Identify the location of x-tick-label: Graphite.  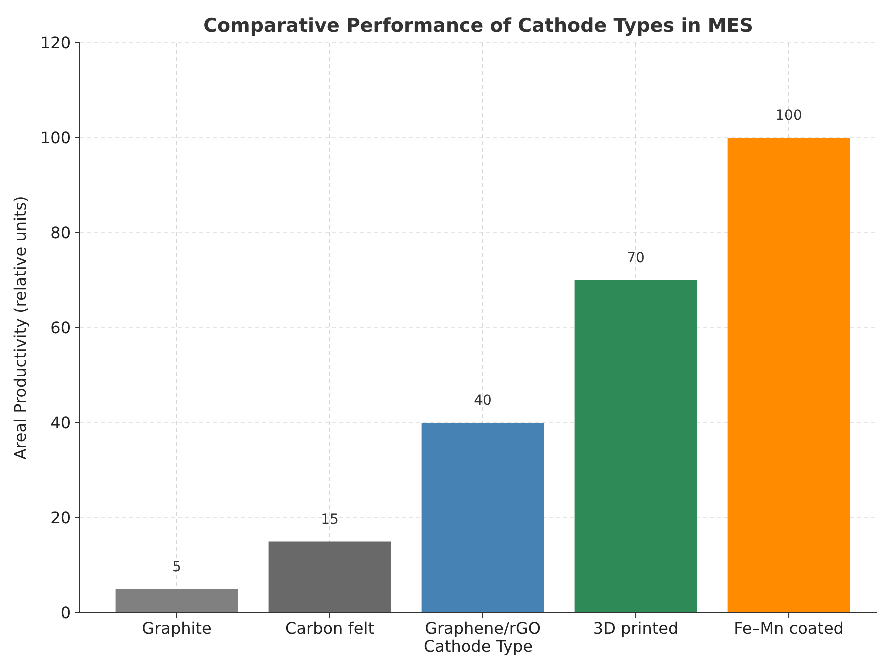
(177, 628).